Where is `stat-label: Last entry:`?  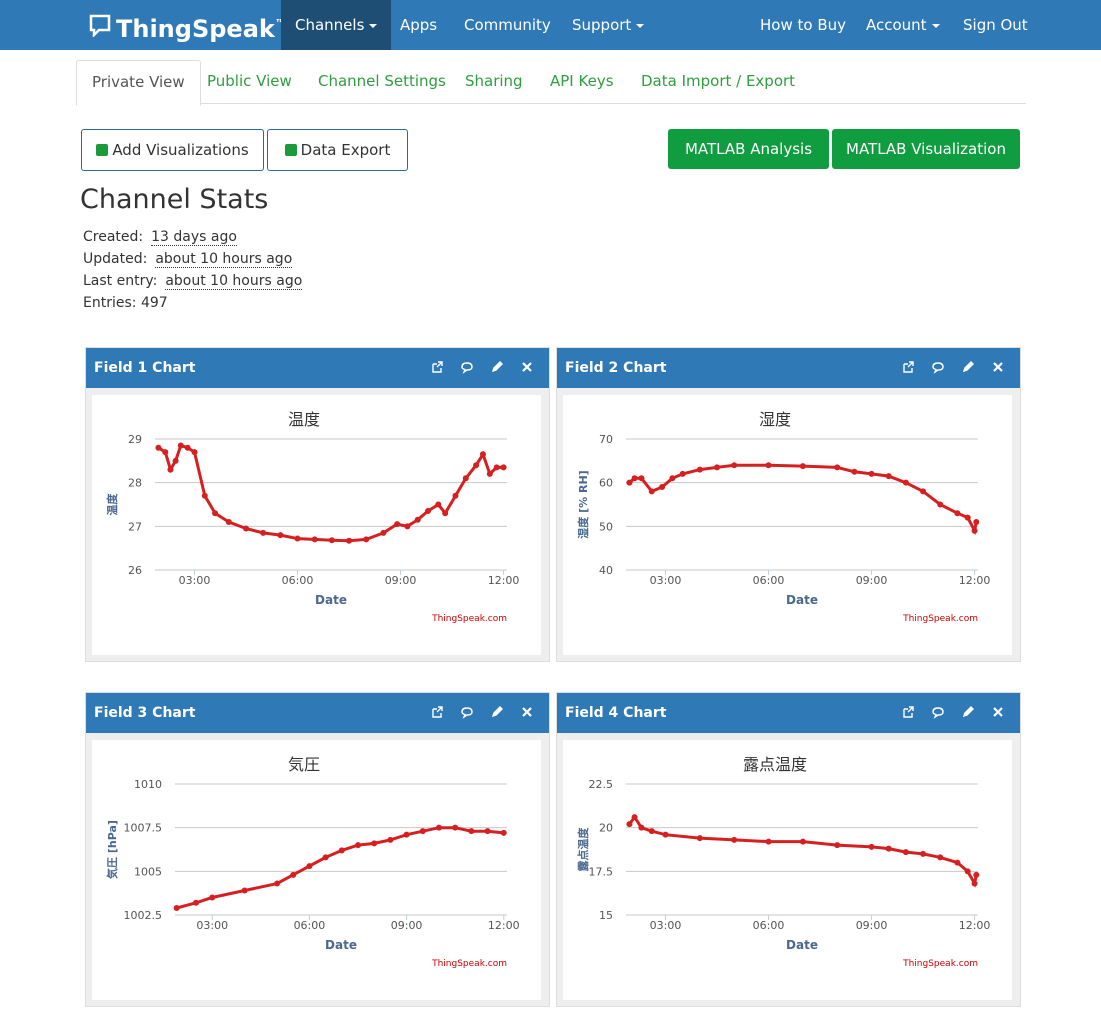
stat-label: Last entry: is located at coordinates (120, 281).